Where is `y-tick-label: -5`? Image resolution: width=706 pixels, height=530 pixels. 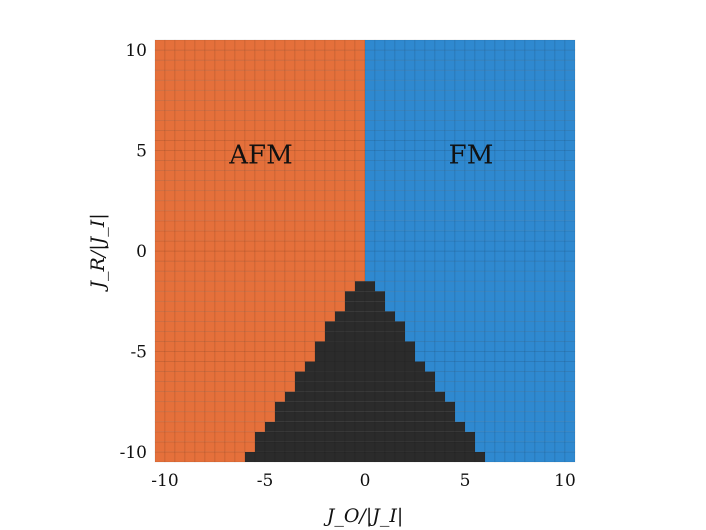
y-tick-label: -5 is located at coordinates (138, 352).